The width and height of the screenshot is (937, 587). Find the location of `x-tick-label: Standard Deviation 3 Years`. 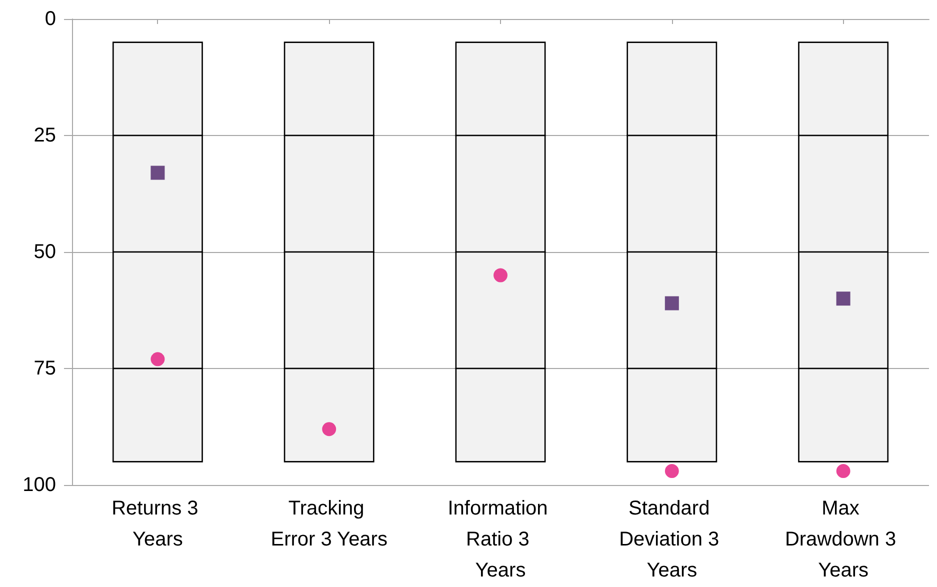

x-tick-label: Standard Deviation 3 Years is located at coordinates (672, 540).